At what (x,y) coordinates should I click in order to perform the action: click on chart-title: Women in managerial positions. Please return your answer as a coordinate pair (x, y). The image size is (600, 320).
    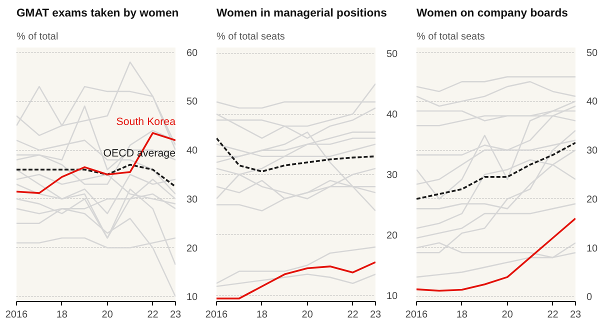
    Looking at the image, I should click on (301, 14).